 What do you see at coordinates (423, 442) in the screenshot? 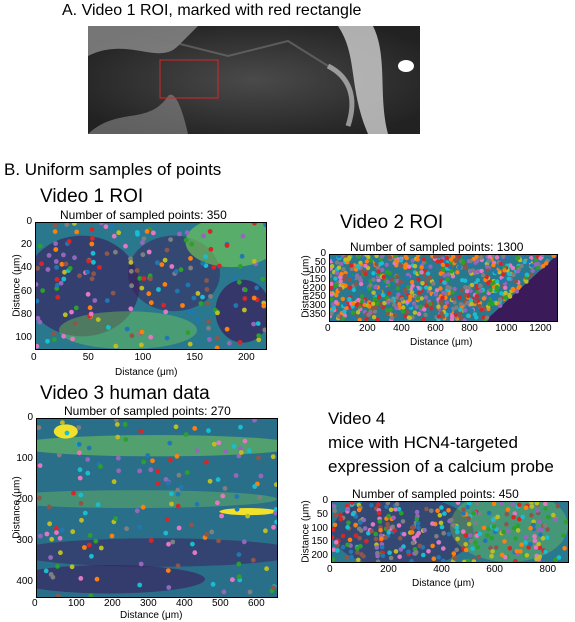
I see `v4-label-line2: mice with HCN4-targeted` at bounding box center [423, 442].